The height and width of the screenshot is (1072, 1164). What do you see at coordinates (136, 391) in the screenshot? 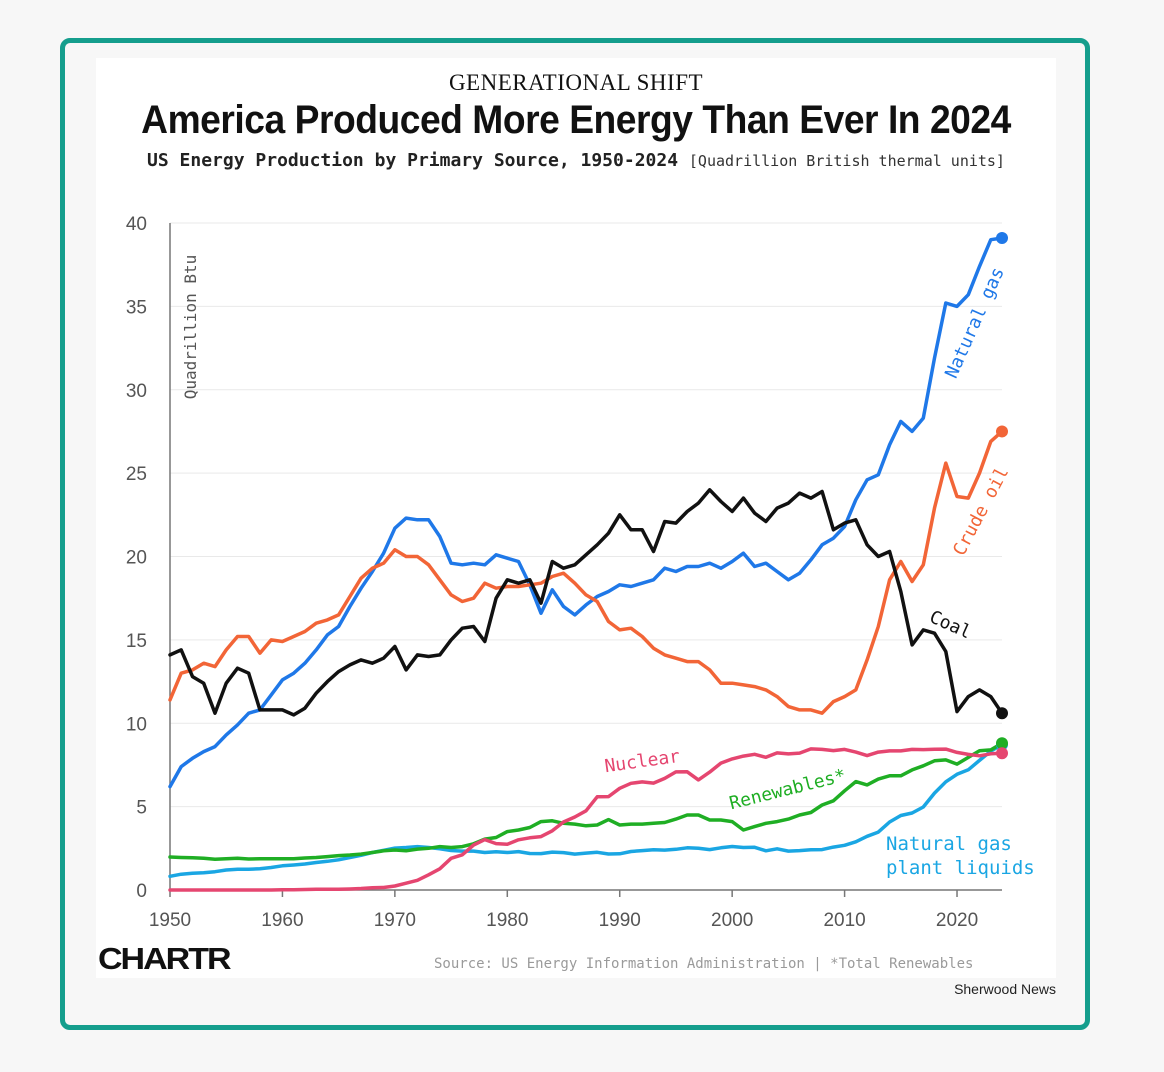
I see `y-tick-label: 30` at bounding box center [136, 391].